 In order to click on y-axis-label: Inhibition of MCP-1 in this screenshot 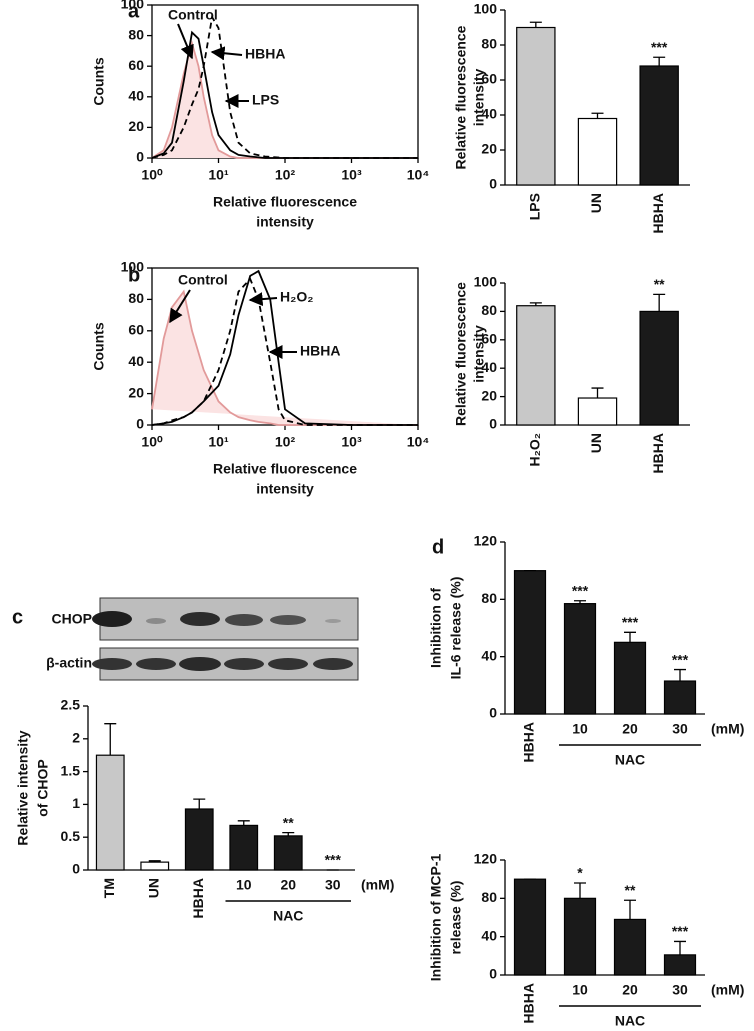, I will do `click(436, 918)`.